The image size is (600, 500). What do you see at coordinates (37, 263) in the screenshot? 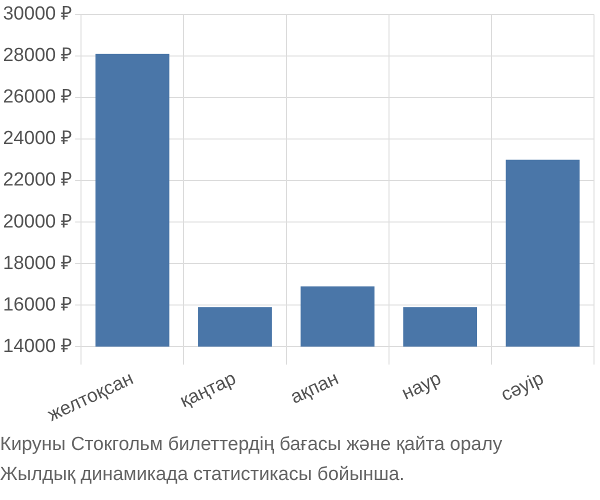
I see `y-tick-label: 18000 ₽` at bounding box center [37, 263].